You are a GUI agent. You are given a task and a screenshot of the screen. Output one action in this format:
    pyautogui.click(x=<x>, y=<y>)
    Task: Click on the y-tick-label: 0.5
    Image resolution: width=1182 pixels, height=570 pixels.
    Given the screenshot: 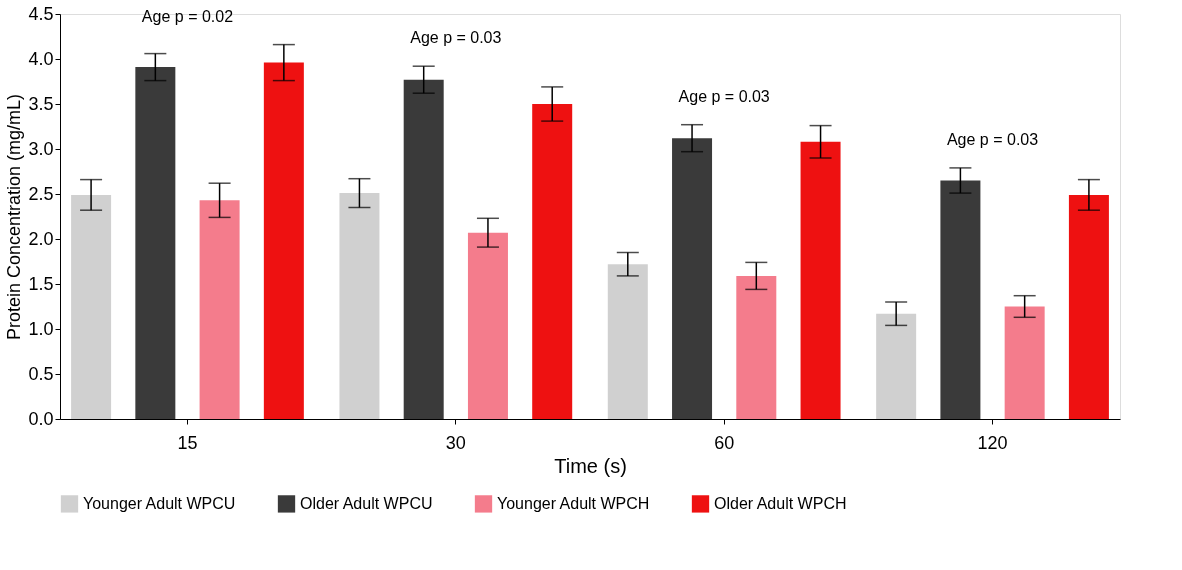 What is the action you would take?
    pyautogui.click(x=41, y=373)
    